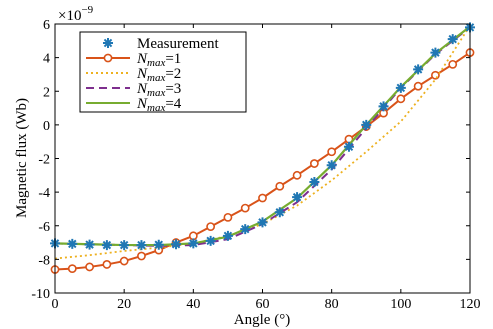  Describe the element at coordinates (193, 304) in the screenshot. I see `x-tick-label-2: 40` at that location.